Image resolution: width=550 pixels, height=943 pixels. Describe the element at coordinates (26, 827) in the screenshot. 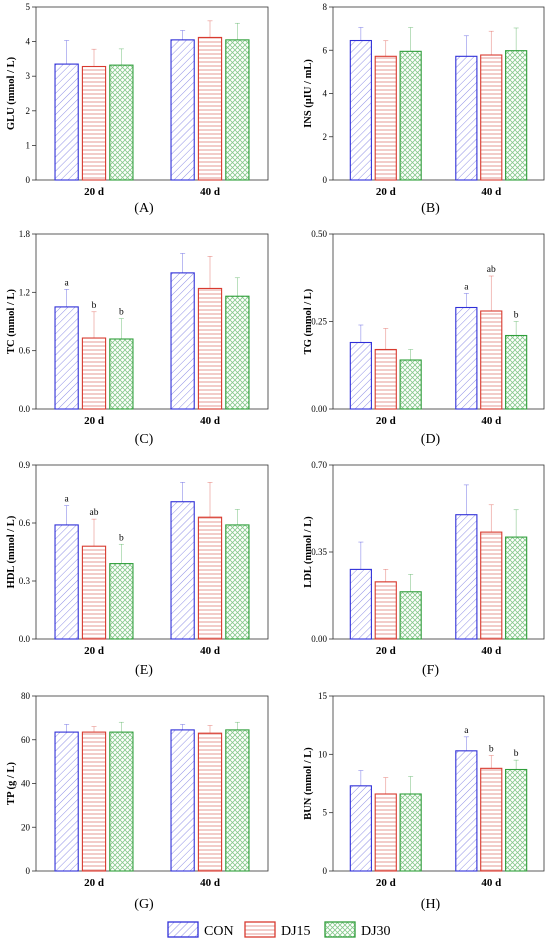

I see `y-tick-label: 20` at that location.